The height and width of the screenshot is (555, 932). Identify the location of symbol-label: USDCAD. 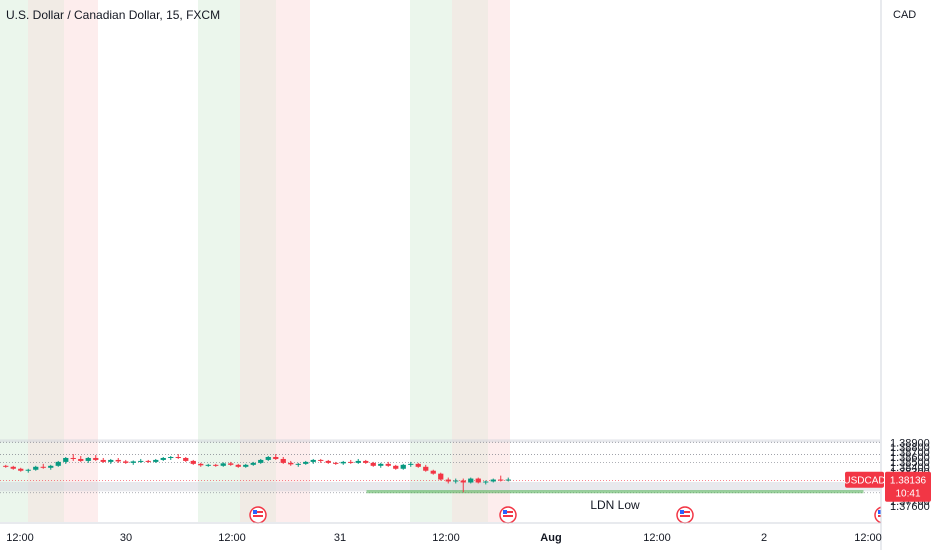
(864, 481).